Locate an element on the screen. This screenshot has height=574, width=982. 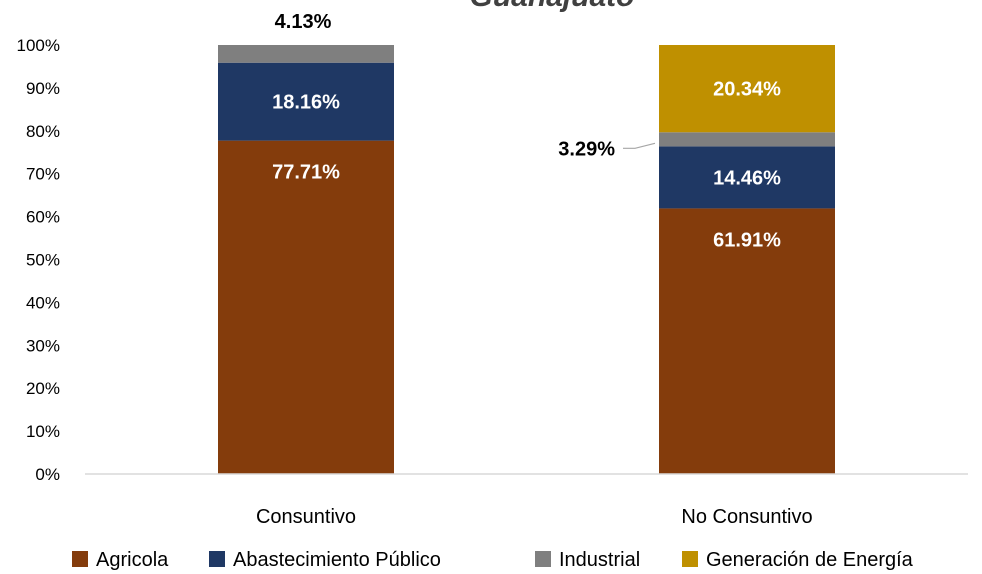
y-tick-label: 40% is located at coordinates (43, 302).